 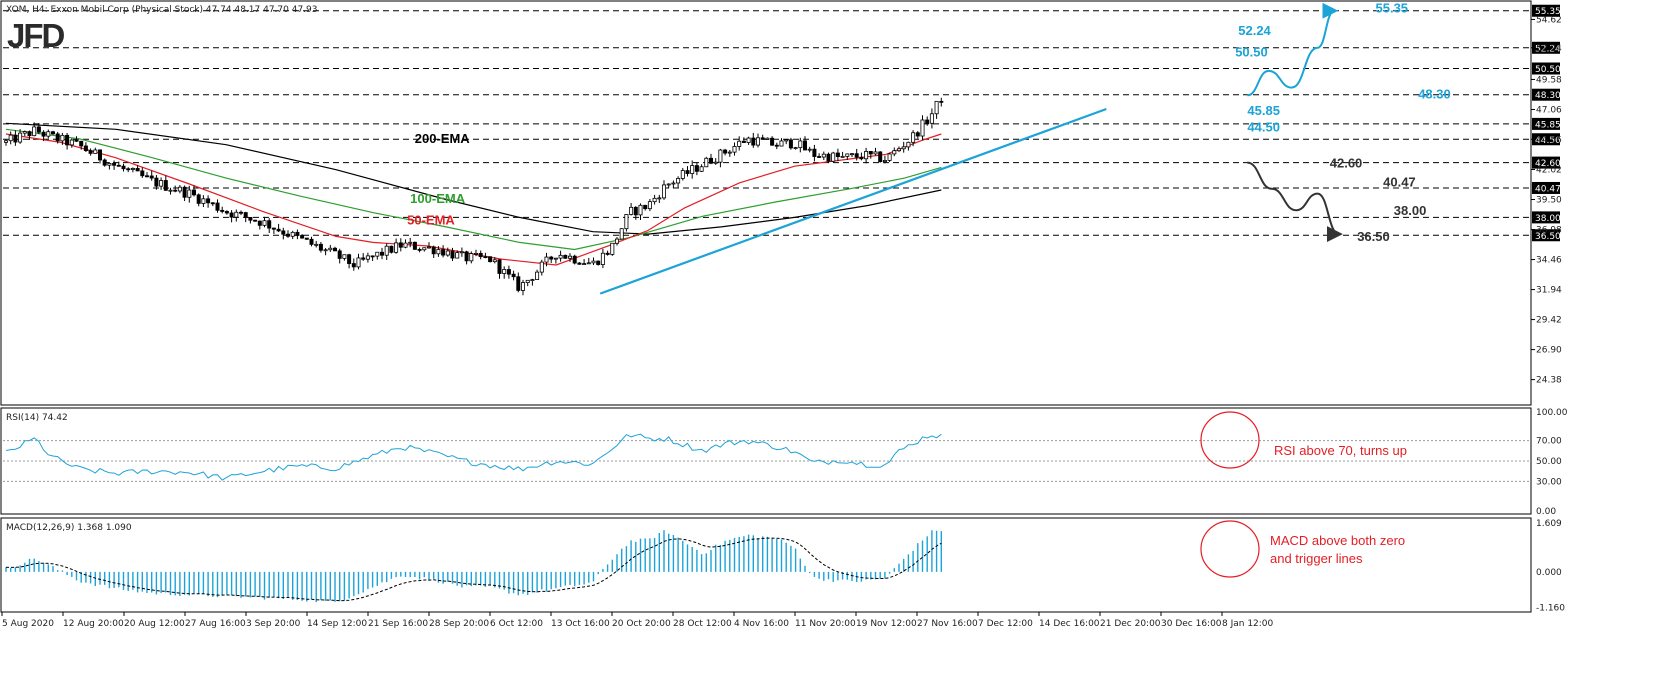 What do you see at coordinates (1549, 171) in the screenshot?
I see `price-tick-label: 42.02` at bounding box center [1549, 171].